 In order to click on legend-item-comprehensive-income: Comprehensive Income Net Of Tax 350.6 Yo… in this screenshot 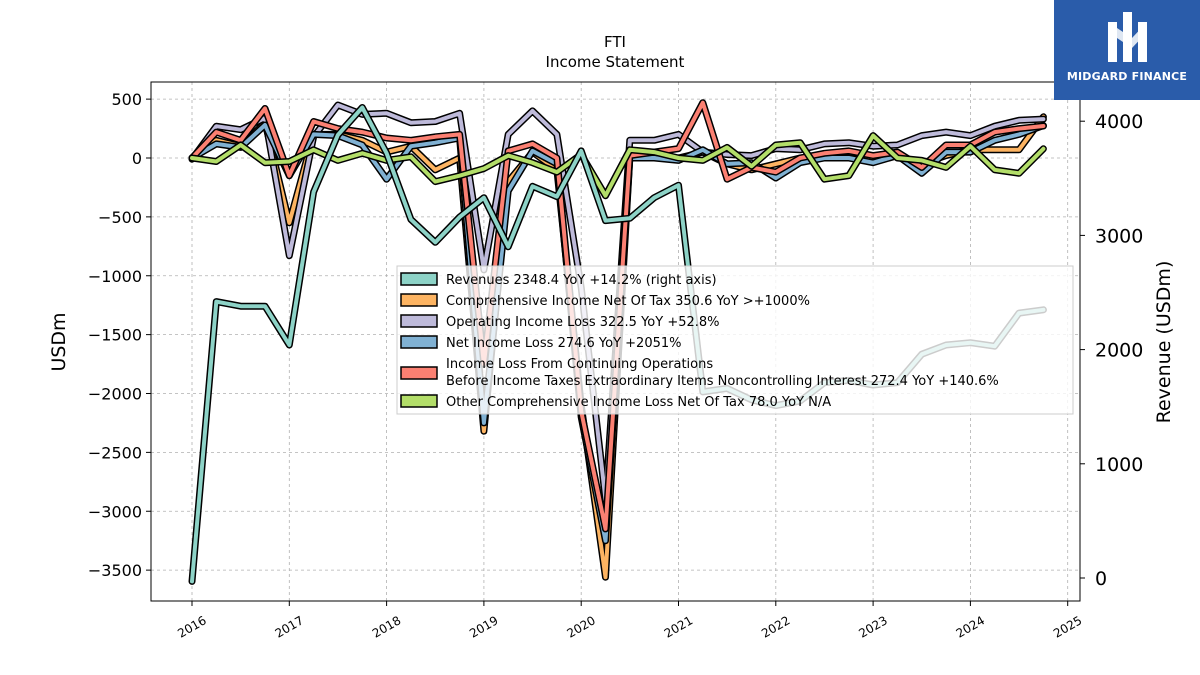, I will do `click(605, 301)`.